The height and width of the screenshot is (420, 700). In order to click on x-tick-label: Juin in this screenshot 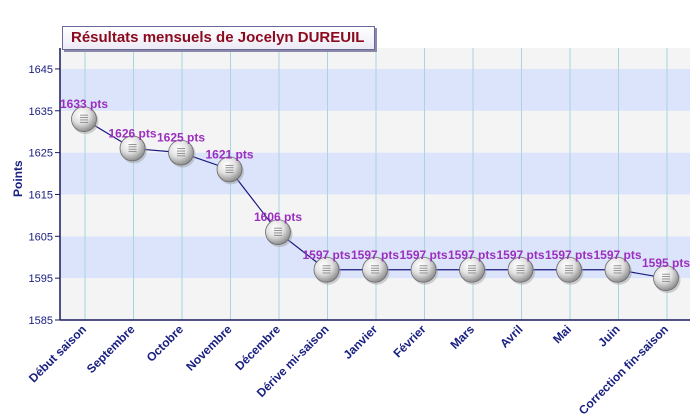, I will do `click(608, 335)`.